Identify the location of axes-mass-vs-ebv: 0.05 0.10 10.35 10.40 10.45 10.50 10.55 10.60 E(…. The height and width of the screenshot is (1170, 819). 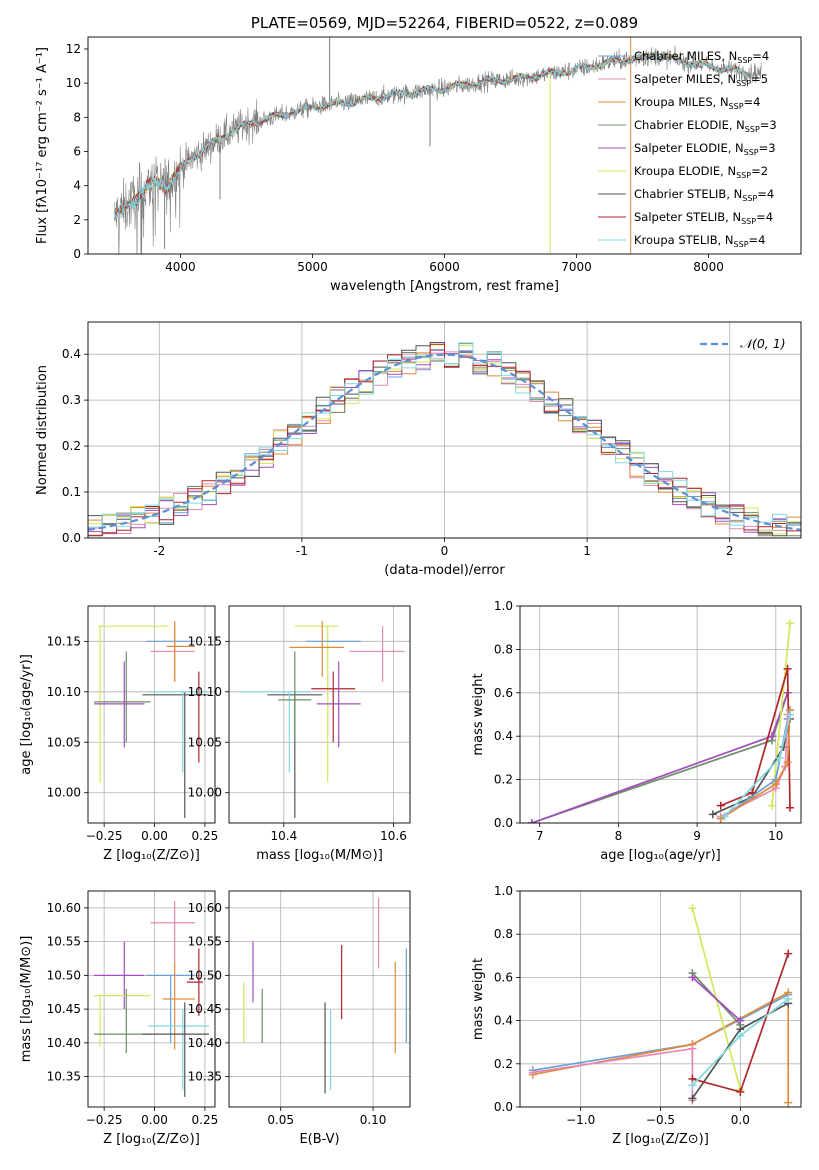
(299, 1018).